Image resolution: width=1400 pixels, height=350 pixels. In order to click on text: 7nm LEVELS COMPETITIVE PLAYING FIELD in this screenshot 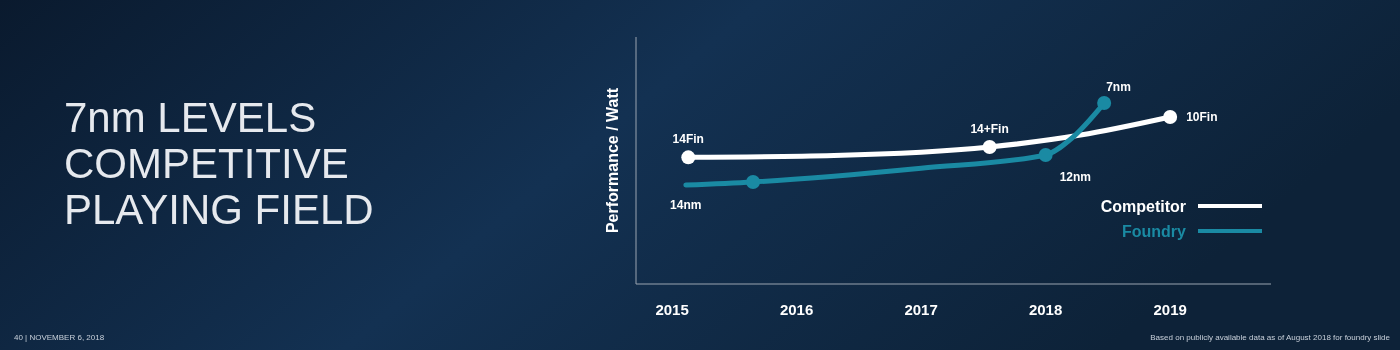, I will do `click(219, 163)`.